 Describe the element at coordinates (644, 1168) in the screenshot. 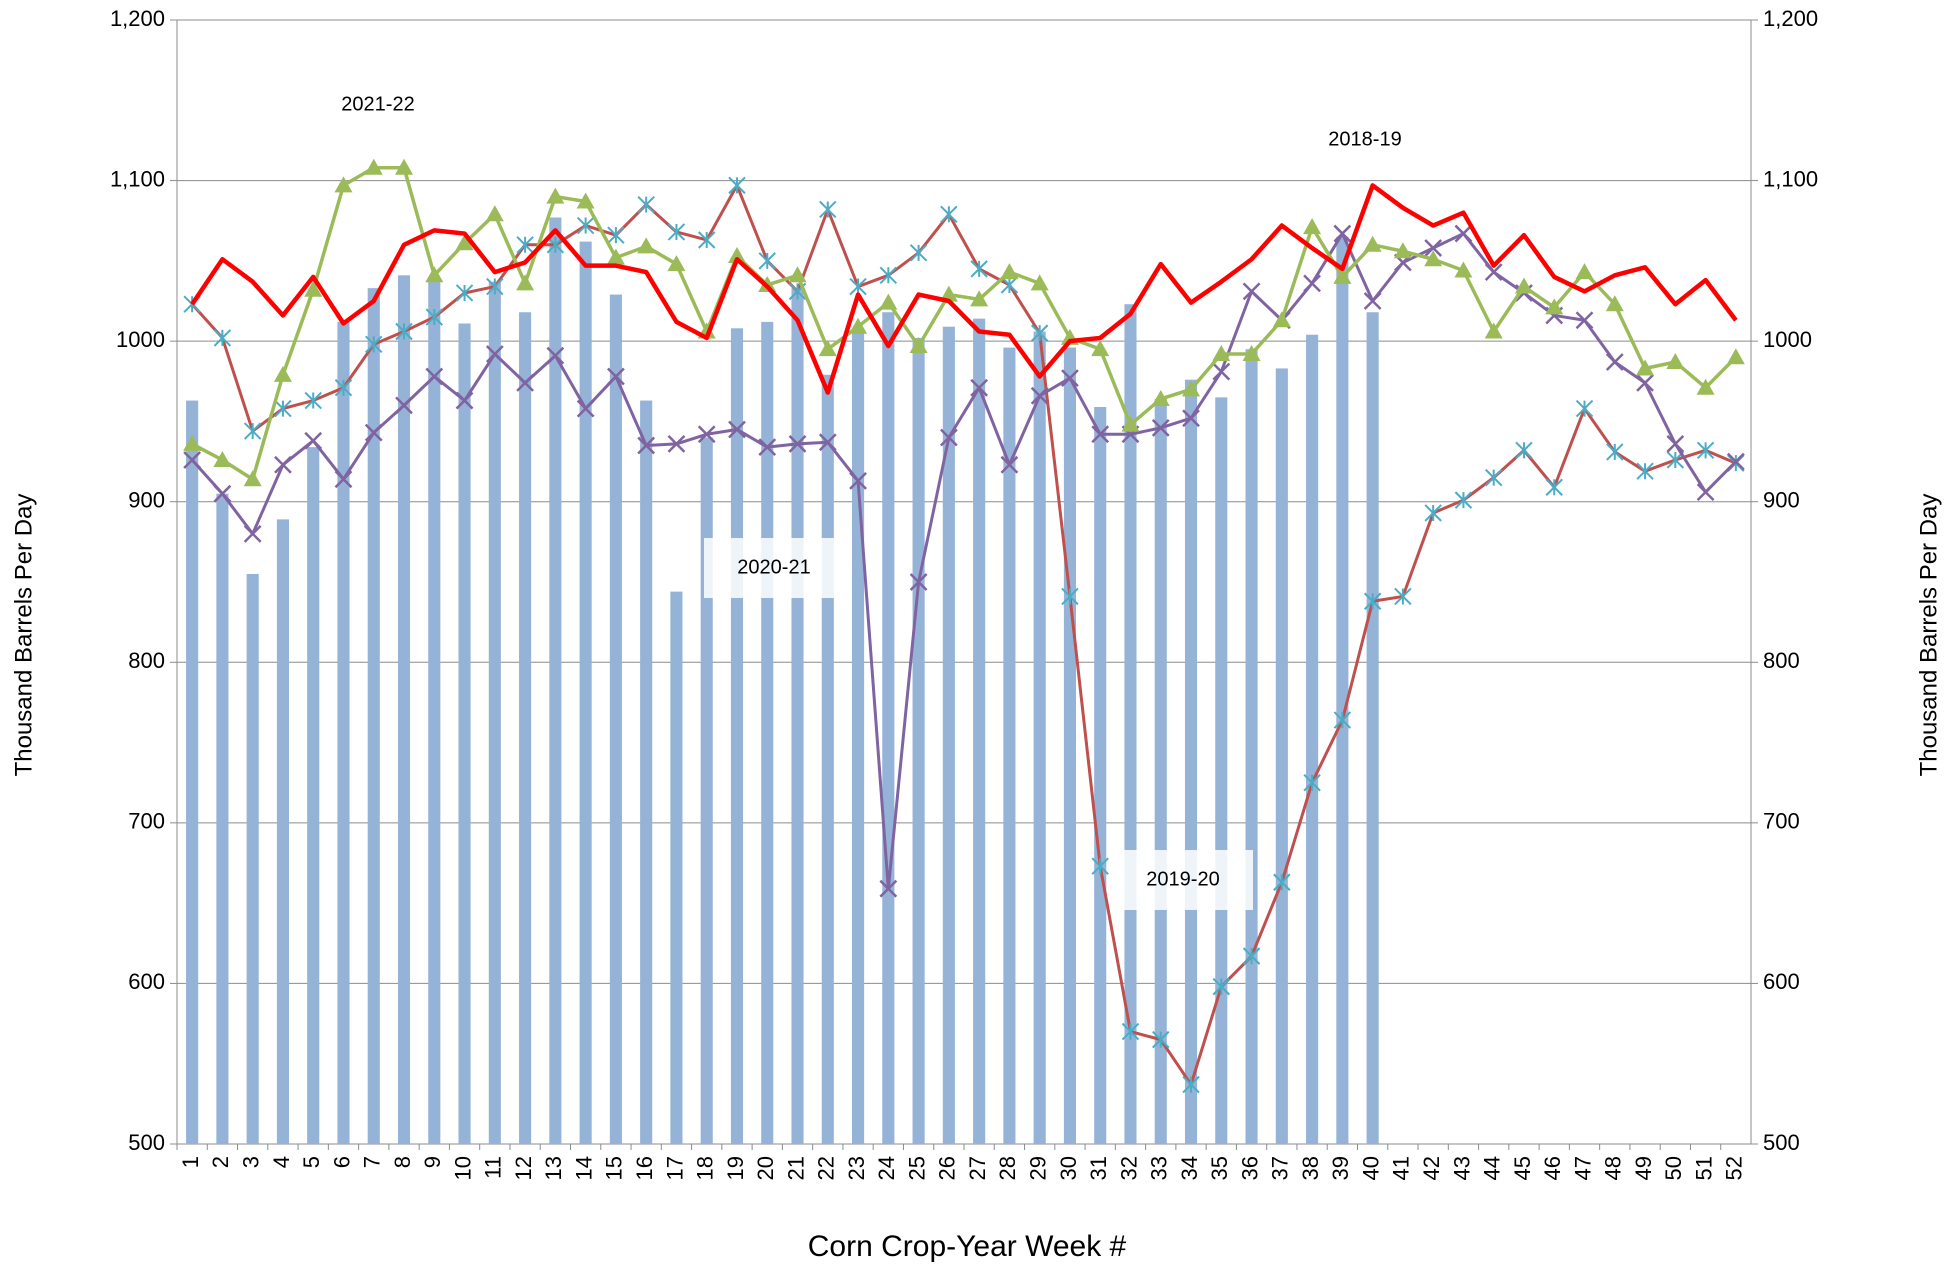

I see `x-tick-label: 16` at that location.